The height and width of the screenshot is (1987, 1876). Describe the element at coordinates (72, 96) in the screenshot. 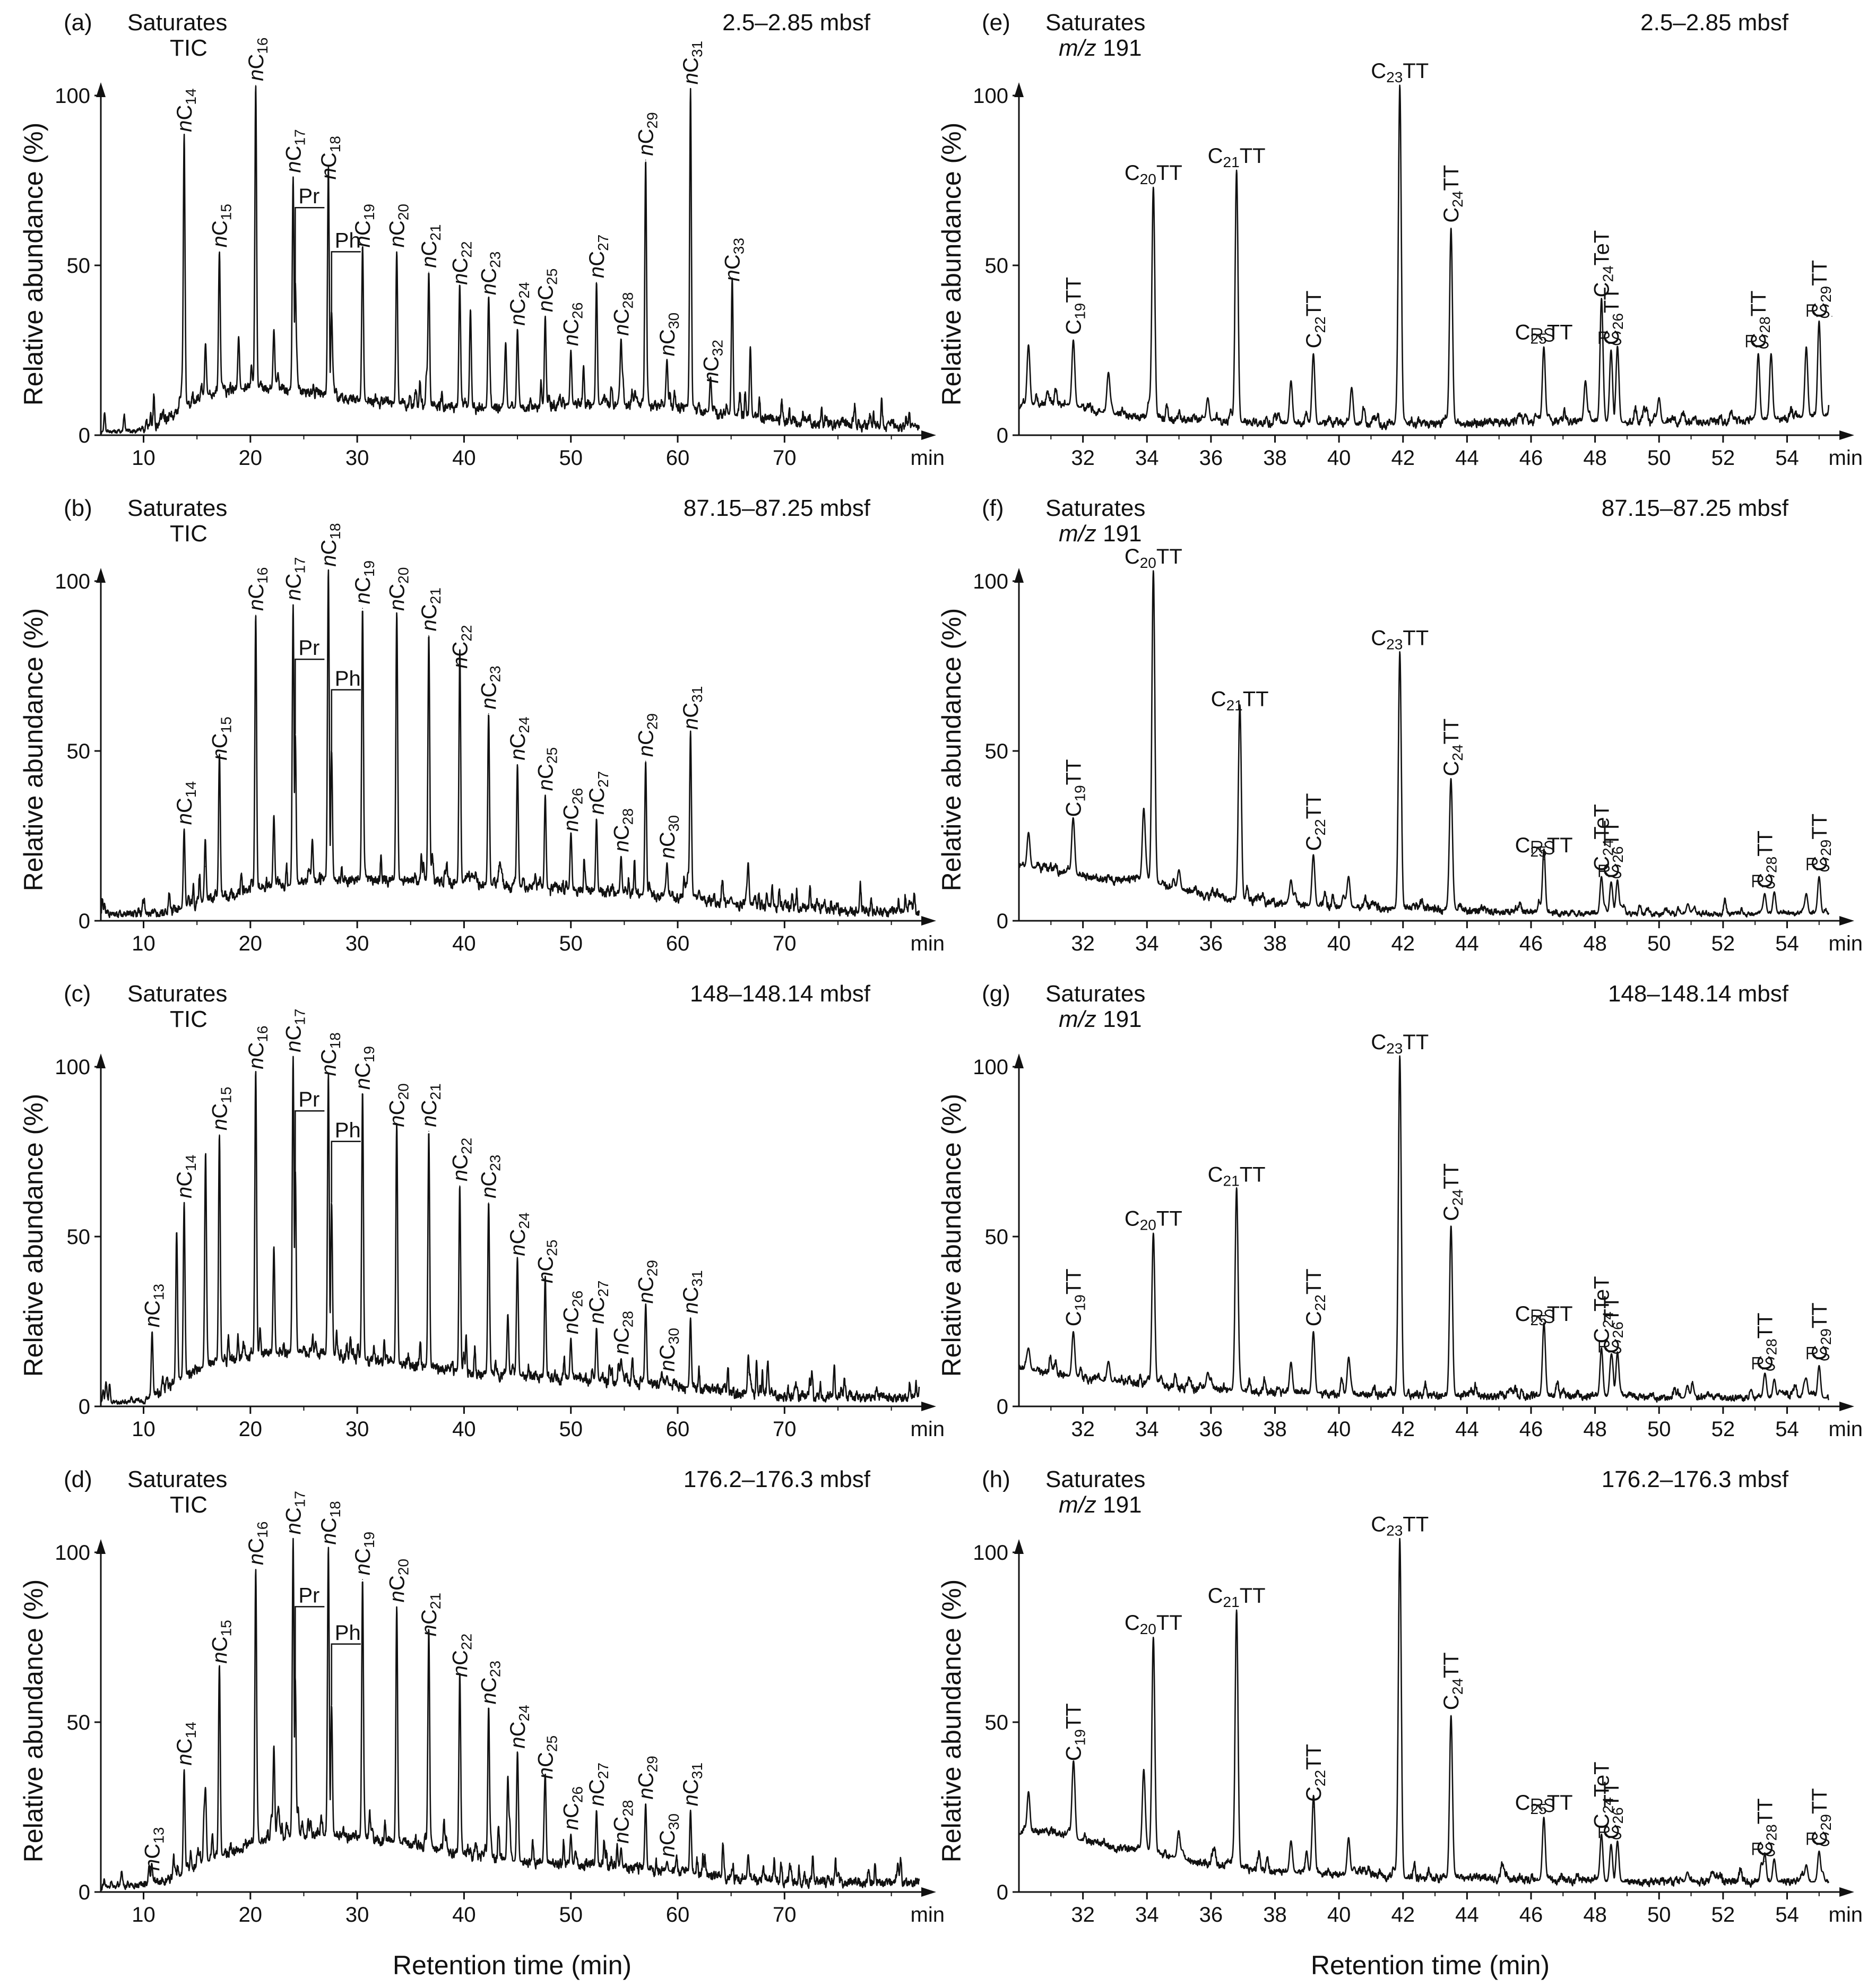

I see `y-tick-label: 100` at that location.